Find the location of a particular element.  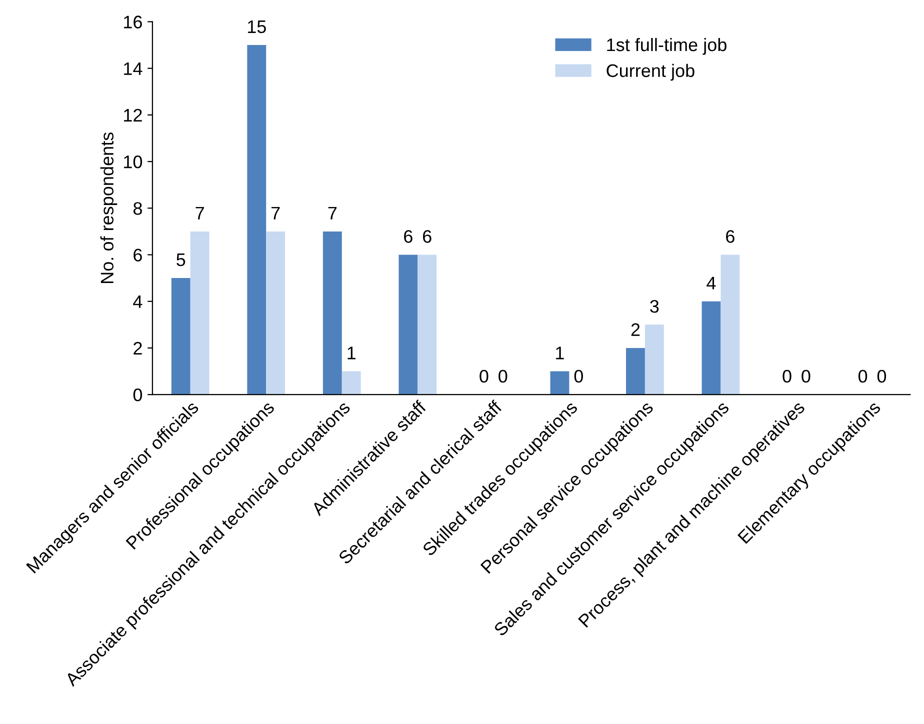

data-label: 4 is located at coordinates (711, 283).